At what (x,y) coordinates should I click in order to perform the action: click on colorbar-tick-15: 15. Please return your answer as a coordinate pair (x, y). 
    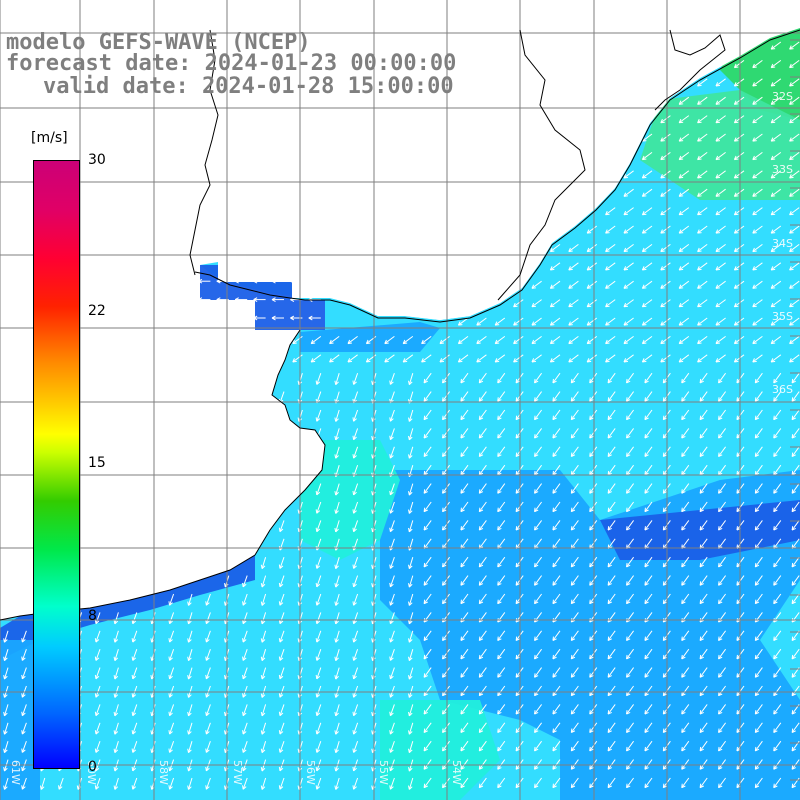
    Looking at the image, I should click on (97, 463).